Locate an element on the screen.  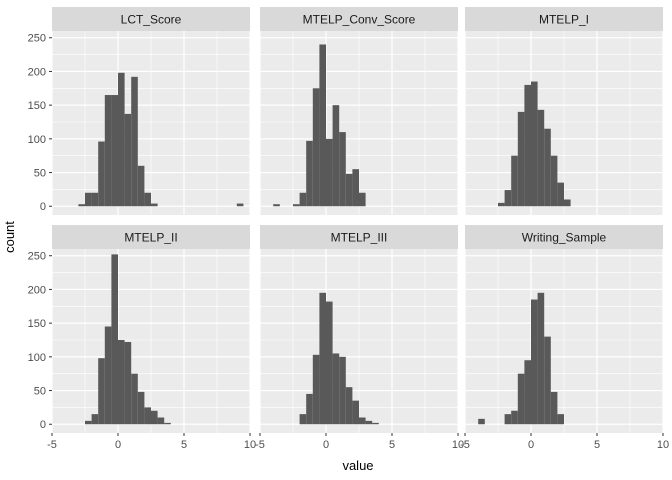
facet-strip-label: Writing_Sample is located at coordinates (564, 238).